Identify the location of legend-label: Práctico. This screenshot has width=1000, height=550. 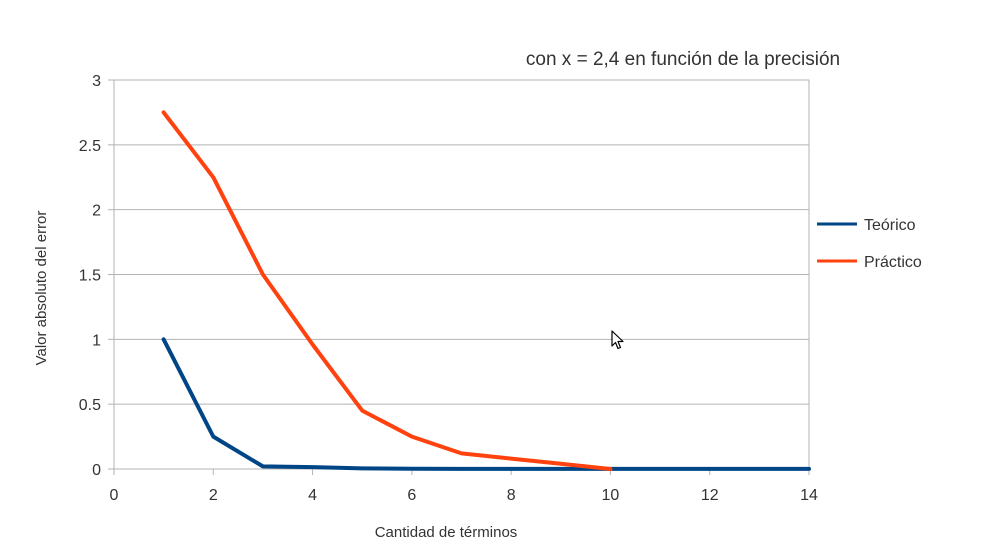
(893, 262).